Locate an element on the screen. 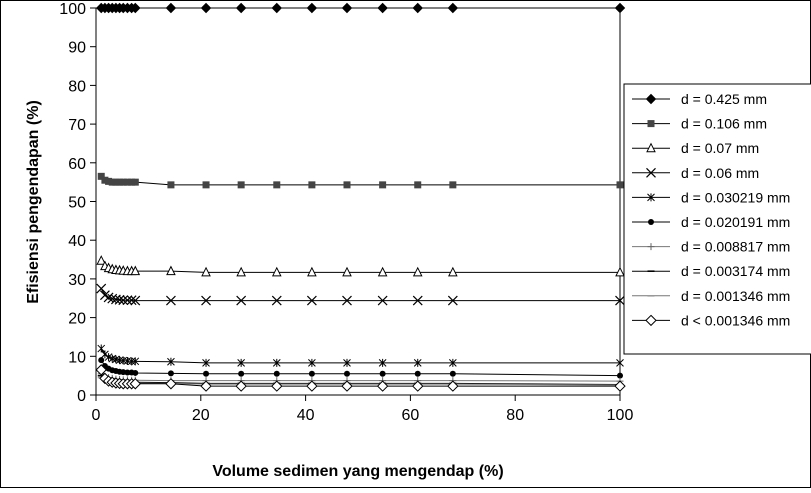 The height and width of the screenshot is (493, 811). legend-label: d = 0.001346 mm is located at coordinates (735, 296).